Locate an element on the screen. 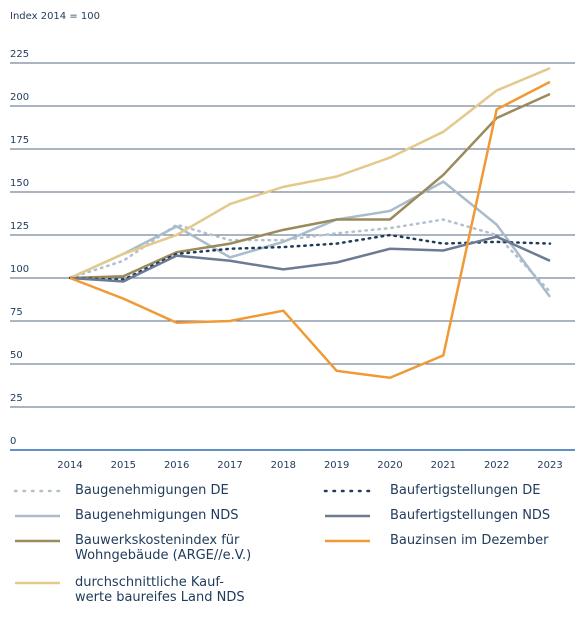 Image resolution: width=583 pixels, height=629 pixels. x-tick-label: 2022 is located at coordinates (496, 465).